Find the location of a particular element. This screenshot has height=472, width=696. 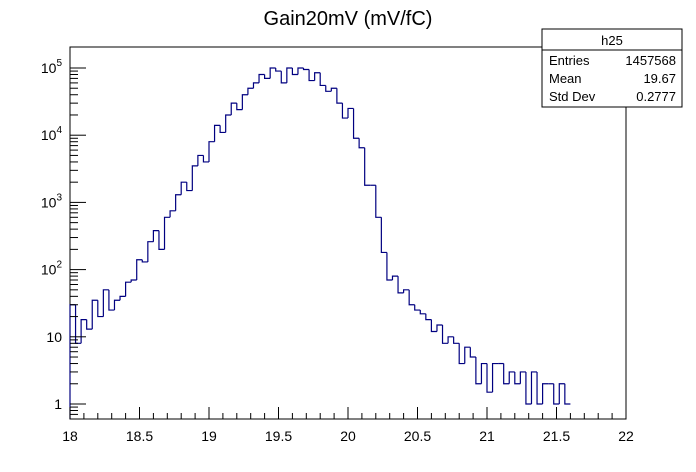

stats-box-frame is located at coordinates (612, 68).